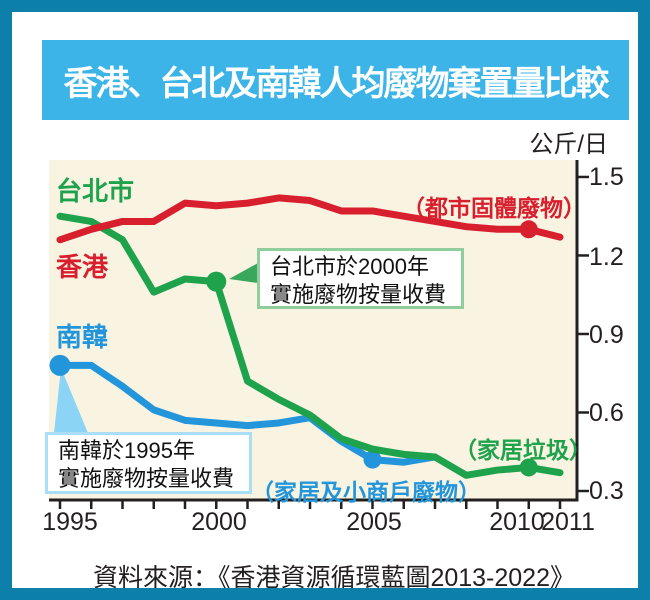 Image resolution: width=650 pixels, height=600 pixels. What do you see at coordinates (494, 208) in the screenshot?
I see `series-sublabel-hongkong: （都市固體廢物）` at bounding box center [494, 208].